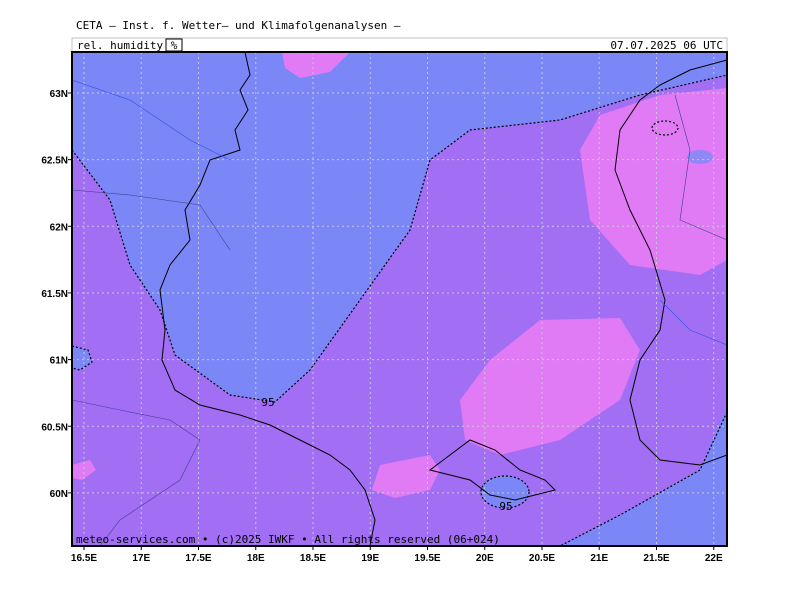  I want to click on lat-tick-label: 62N, so click(59, 227).